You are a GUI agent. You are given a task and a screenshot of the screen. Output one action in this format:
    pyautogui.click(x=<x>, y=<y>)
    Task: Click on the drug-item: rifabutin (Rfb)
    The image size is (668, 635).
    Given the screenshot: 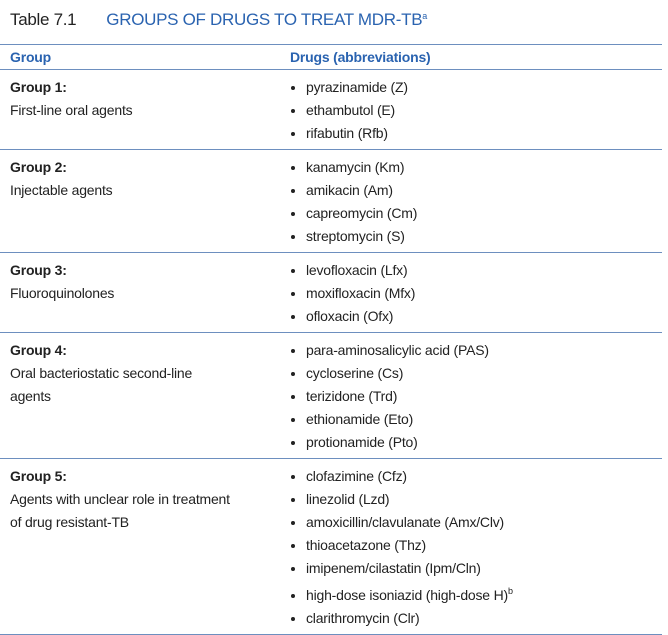 What is the action you would take?
    pyautogui.click(x=479, y=133)
    